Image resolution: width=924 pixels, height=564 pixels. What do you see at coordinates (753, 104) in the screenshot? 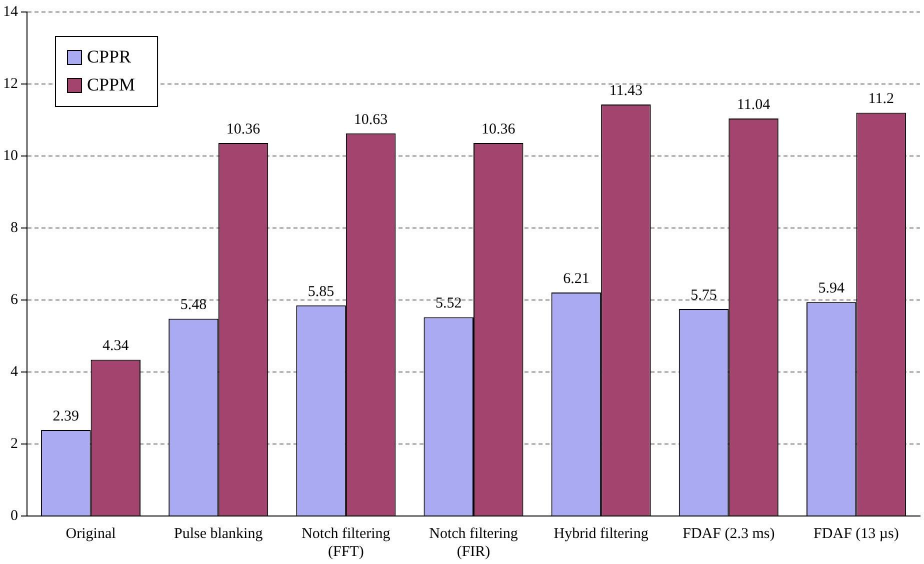
I see `data-label: 11.04` at bounding box center [753, 104].